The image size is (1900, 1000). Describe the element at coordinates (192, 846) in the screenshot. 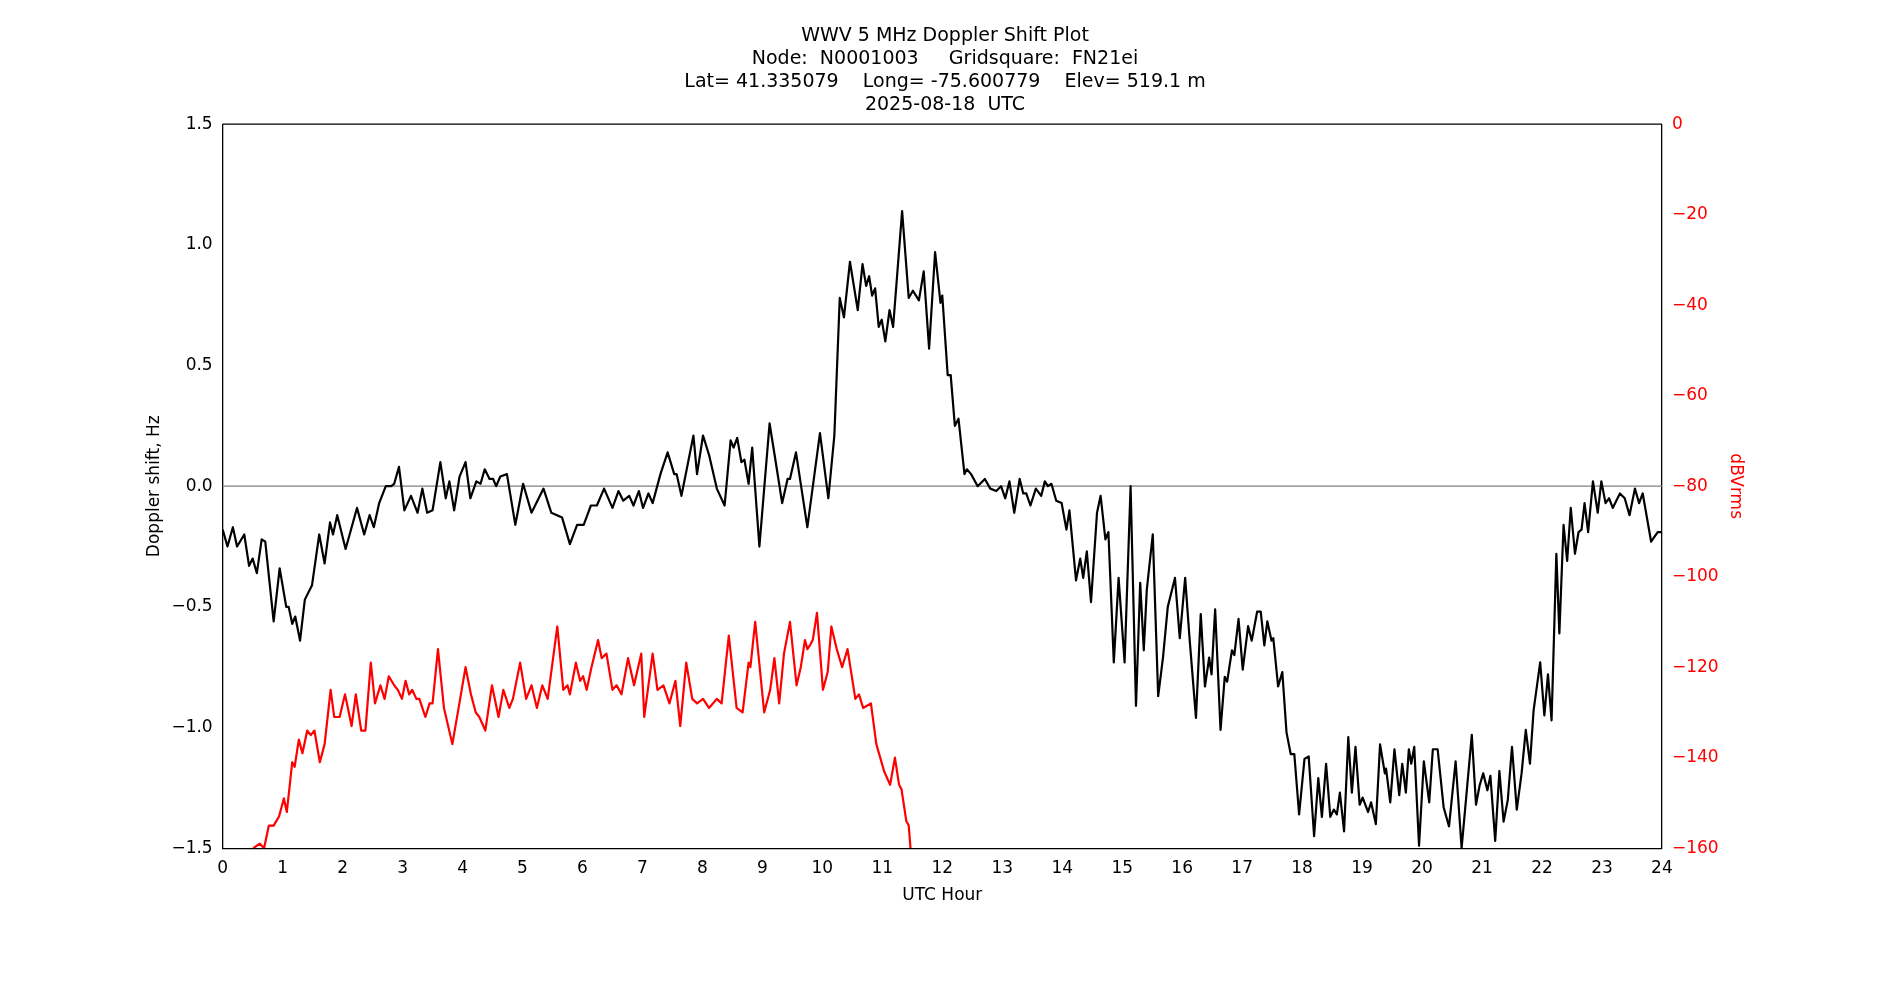

I see `y-tick-label: −1.5` at that location.